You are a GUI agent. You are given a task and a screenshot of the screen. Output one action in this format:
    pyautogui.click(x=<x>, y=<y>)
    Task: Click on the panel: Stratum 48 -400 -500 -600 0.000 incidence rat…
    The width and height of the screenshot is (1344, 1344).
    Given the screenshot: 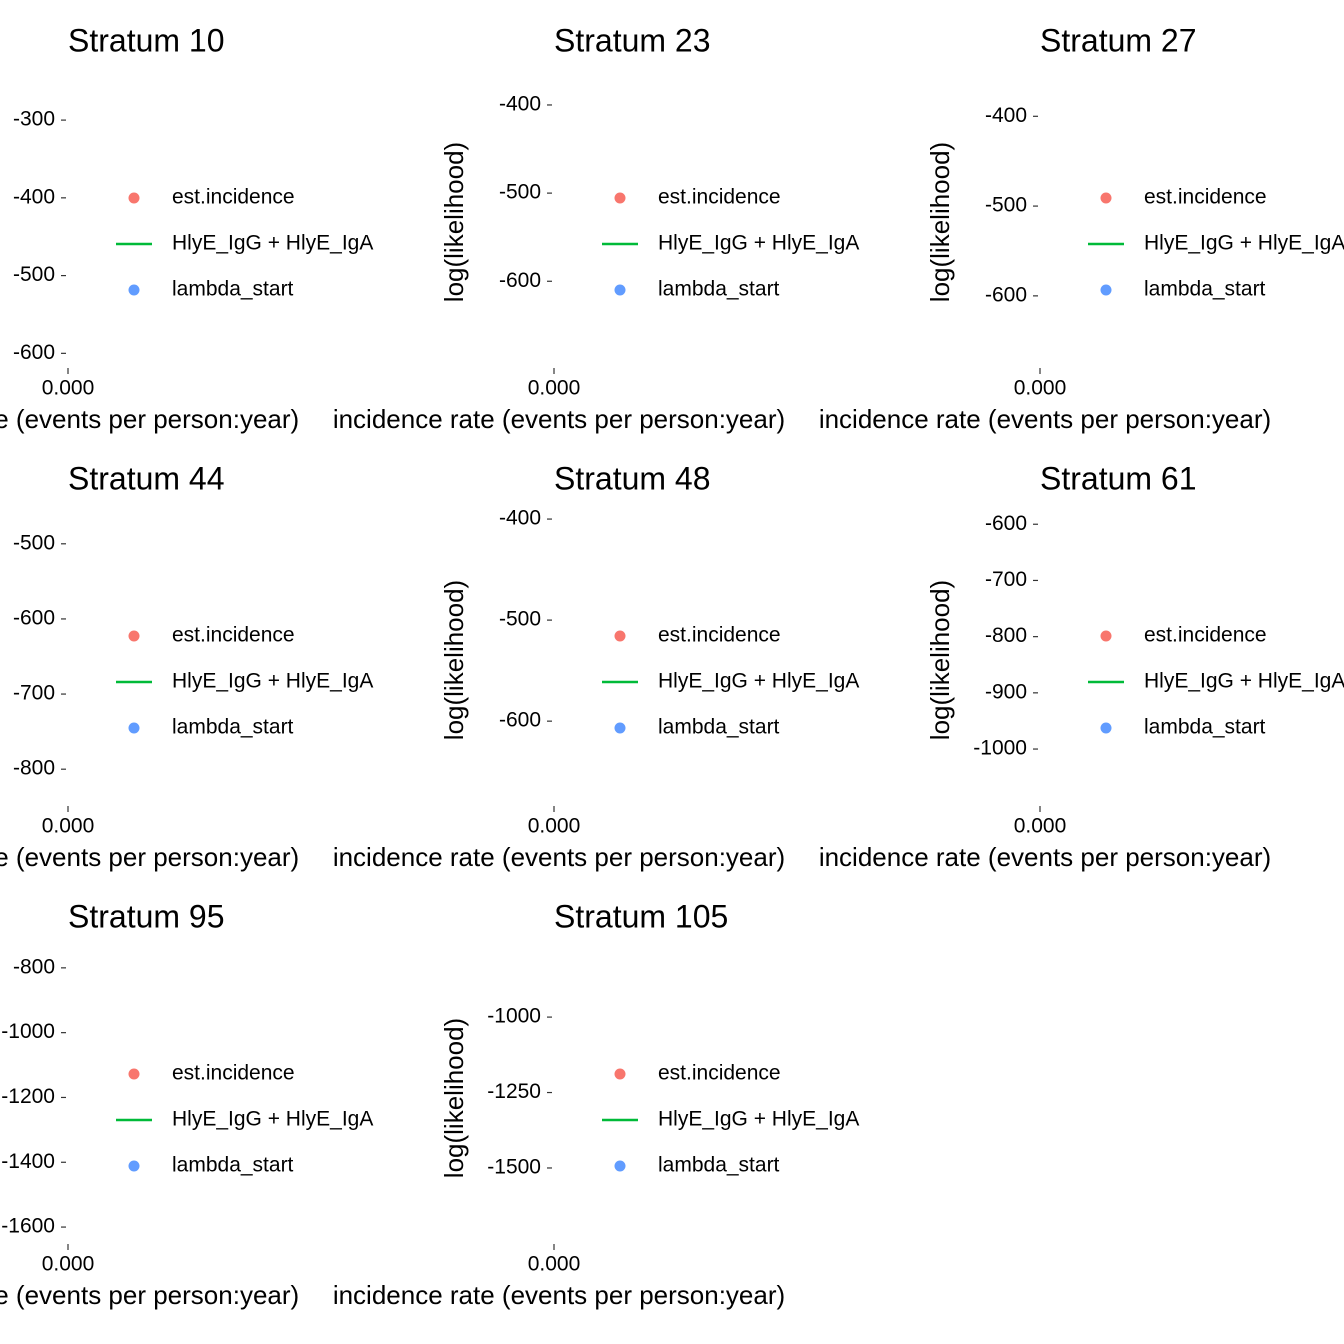 What is the action you would take?
    pyautogui.click(x=596, y=665)
    